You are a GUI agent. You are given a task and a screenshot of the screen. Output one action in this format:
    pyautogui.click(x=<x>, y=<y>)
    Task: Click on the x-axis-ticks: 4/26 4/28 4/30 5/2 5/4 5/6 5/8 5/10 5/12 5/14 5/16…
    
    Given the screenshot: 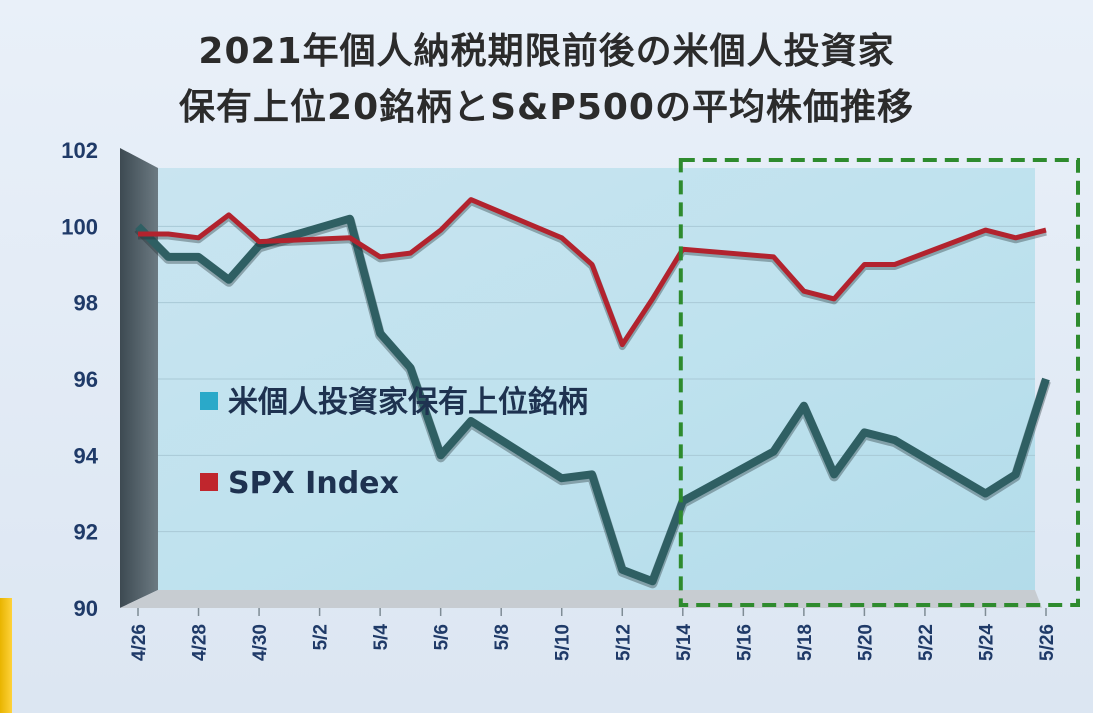 What is the action you would take?
    pyautogui.click(x=593, y=634)
    